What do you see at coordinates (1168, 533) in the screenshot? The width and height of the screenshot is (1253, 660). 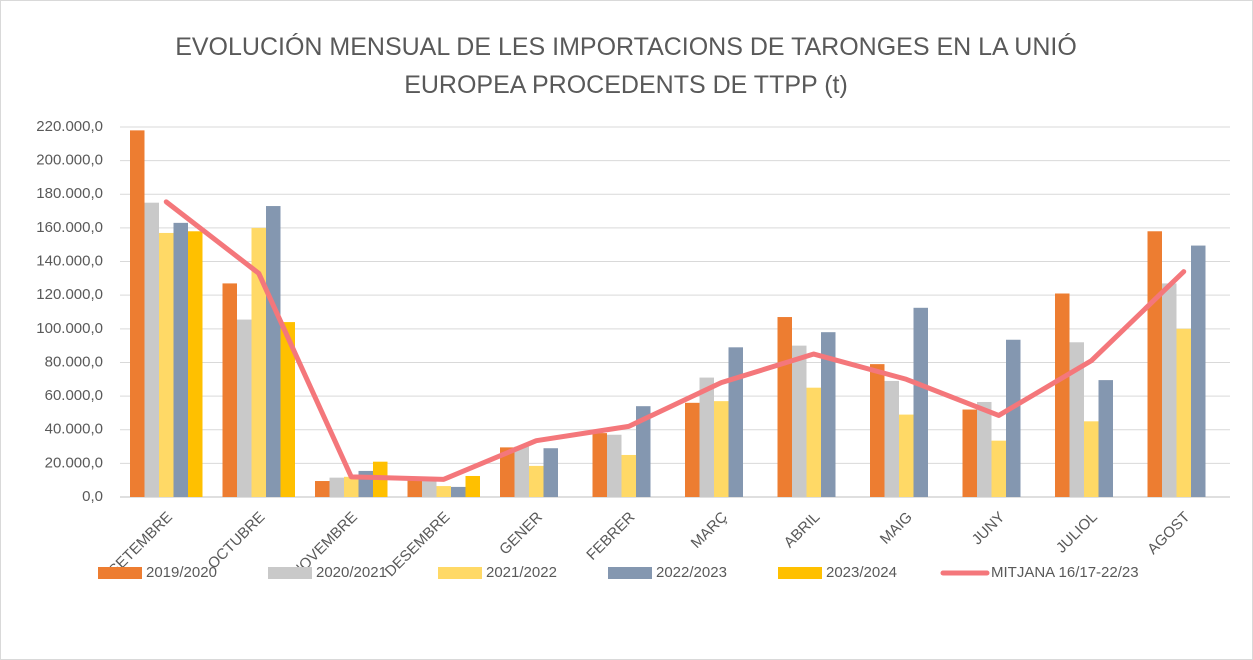 I see `x-tick-label: AGOST` at bounding box center [1168, 533].